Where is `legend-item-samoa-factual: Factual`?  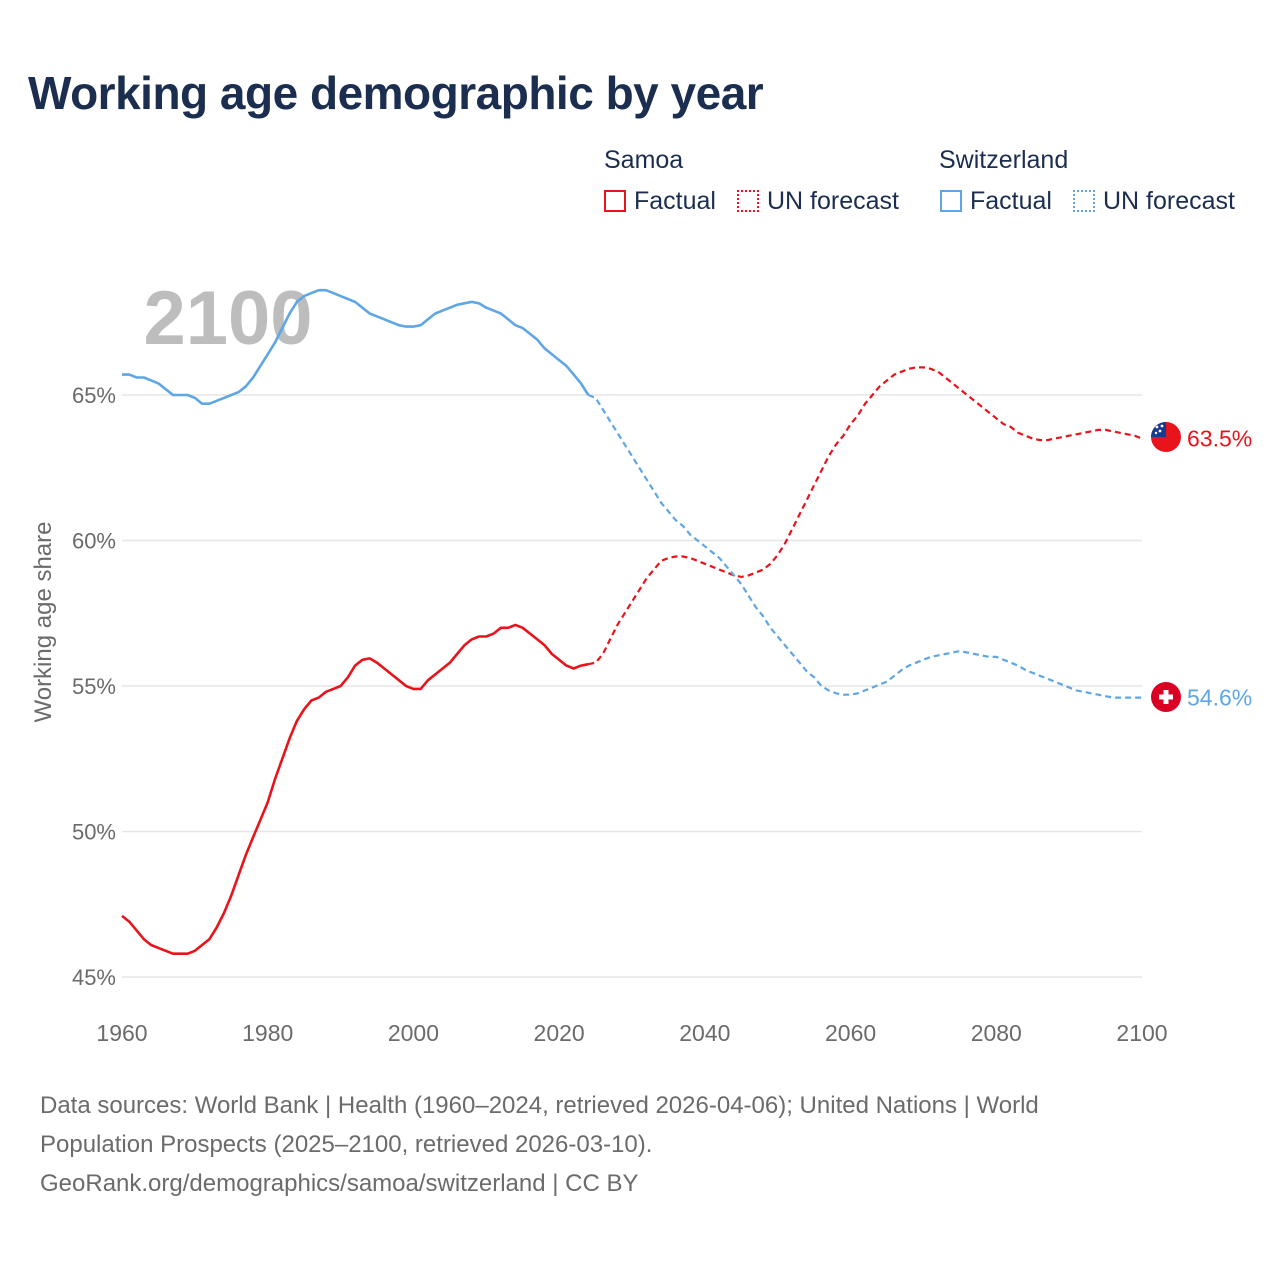
legend-item-samoa-factual: Factual is located at coordinates (660, 201).